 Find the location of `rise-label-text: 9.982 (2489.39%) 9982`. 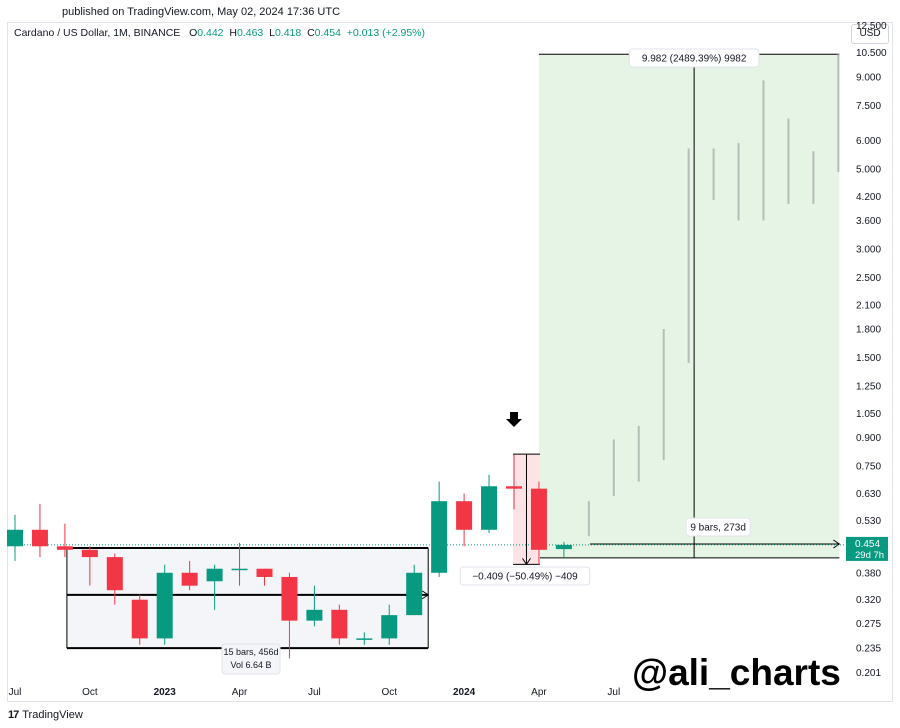

rise-label-text: 9.982 (2489.39%) 9982 is located at coordinates (694, 59).